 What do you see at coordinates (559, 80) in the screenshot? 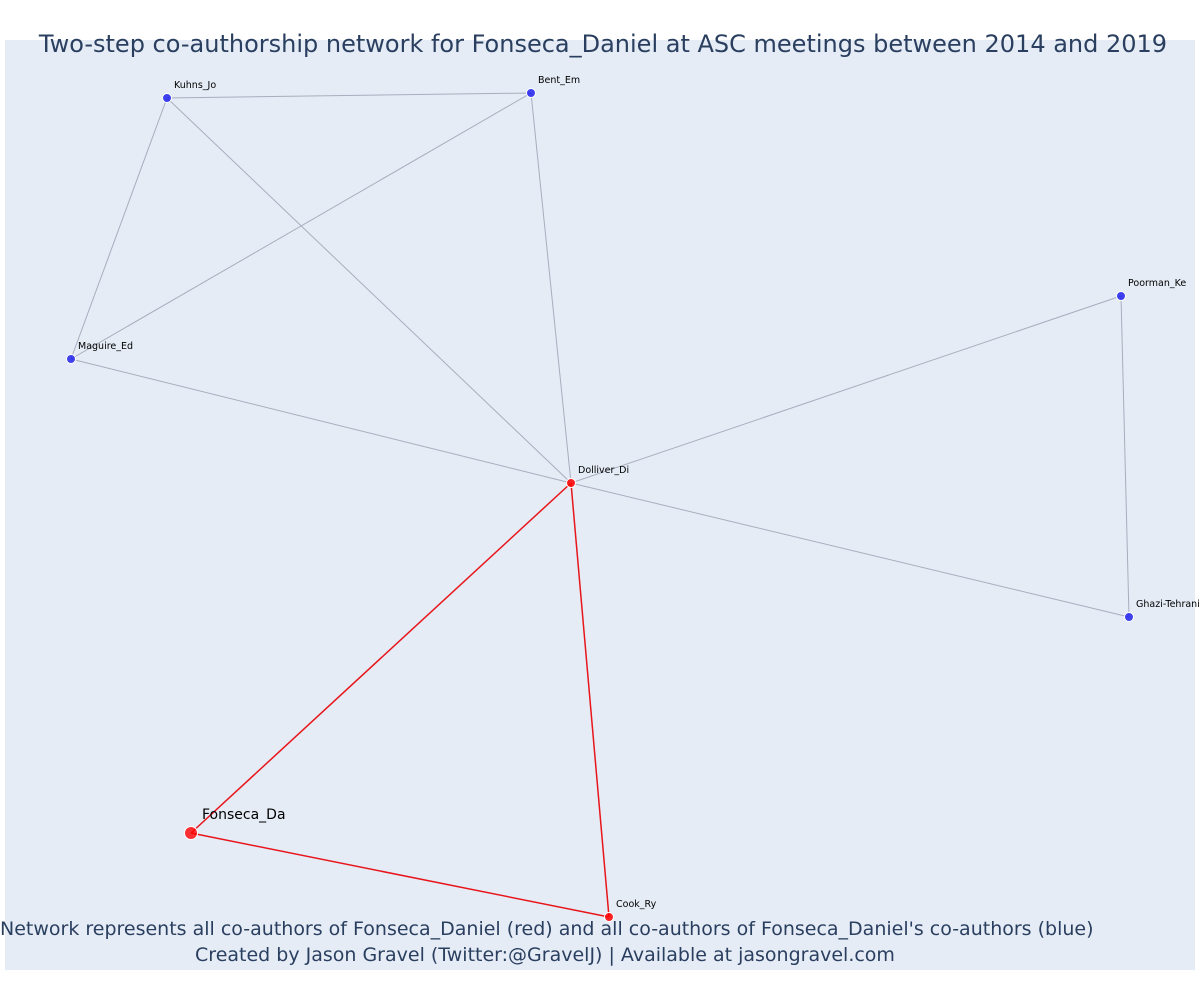
I see `node-label-bent-em: Bent_Em` at bounding box center [559, 80].